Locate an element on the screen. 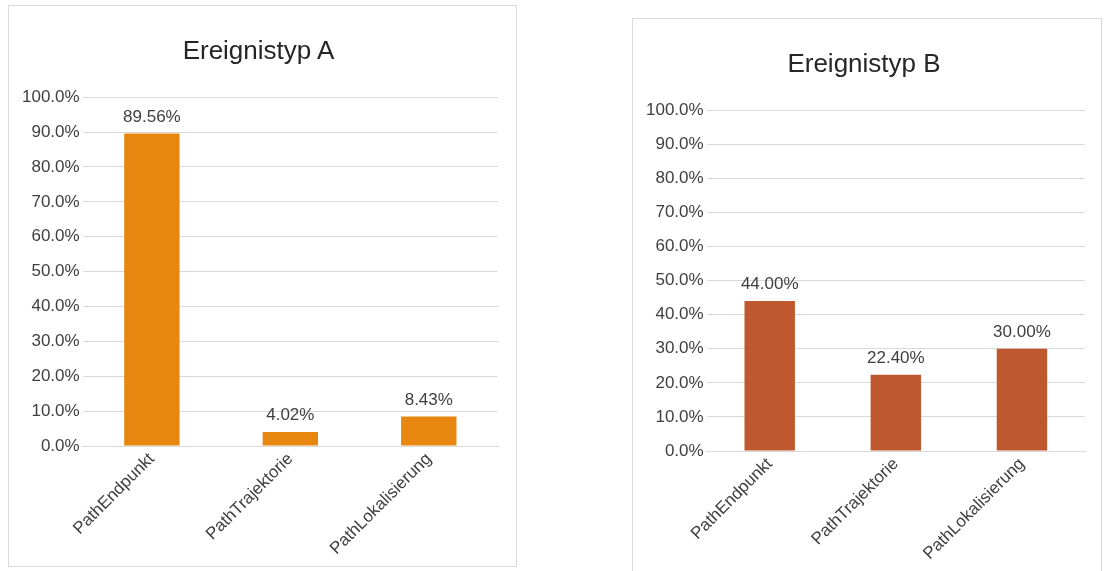 Image resolution: width=1108 pixels, height=571 pixels. data-label: 4.02% is located at coordinates (290, 415).